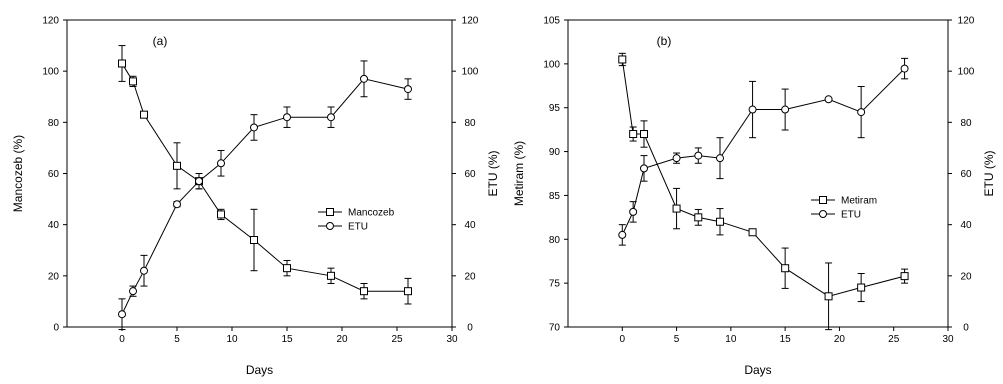 This screenshot has width=1003, height=384. Describe the element at coordinates (493, 174) in the screenshot. I see `y2-axis-label: ETU (%)` at that location.